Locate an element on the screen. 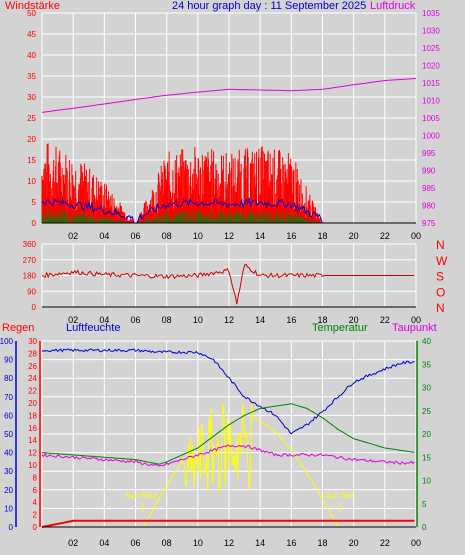  rain-label: Regen is located at coordinates (18, 328).